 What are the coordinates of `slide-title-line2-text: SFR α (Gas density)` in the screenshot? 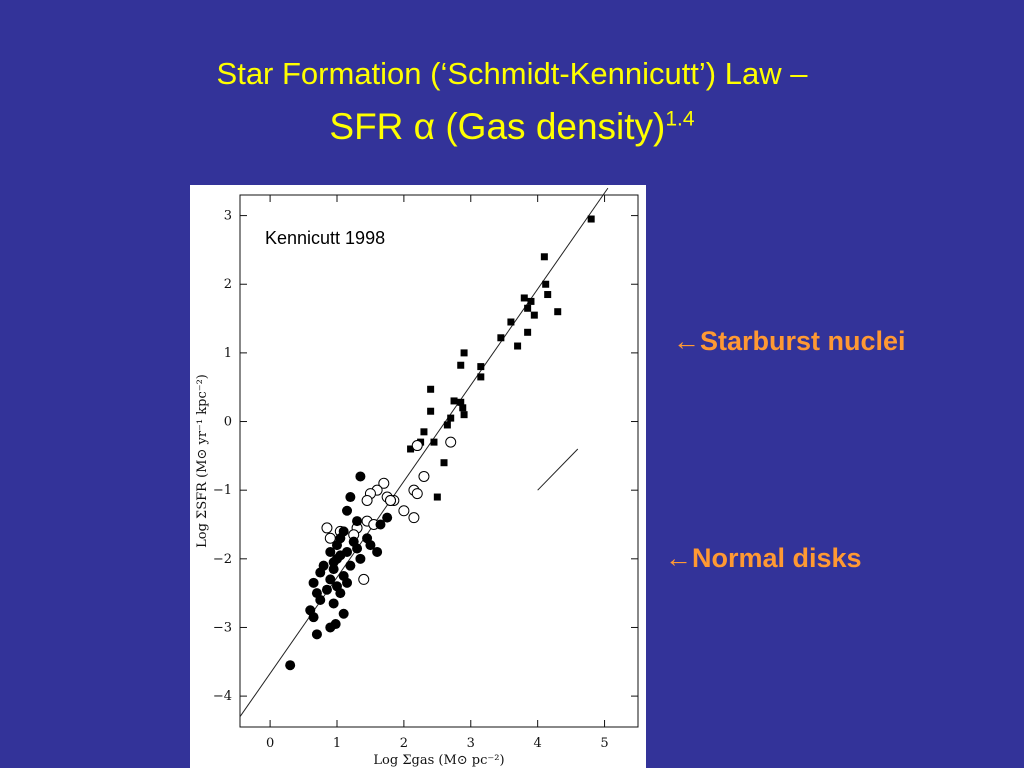 It's located at (497, 126).